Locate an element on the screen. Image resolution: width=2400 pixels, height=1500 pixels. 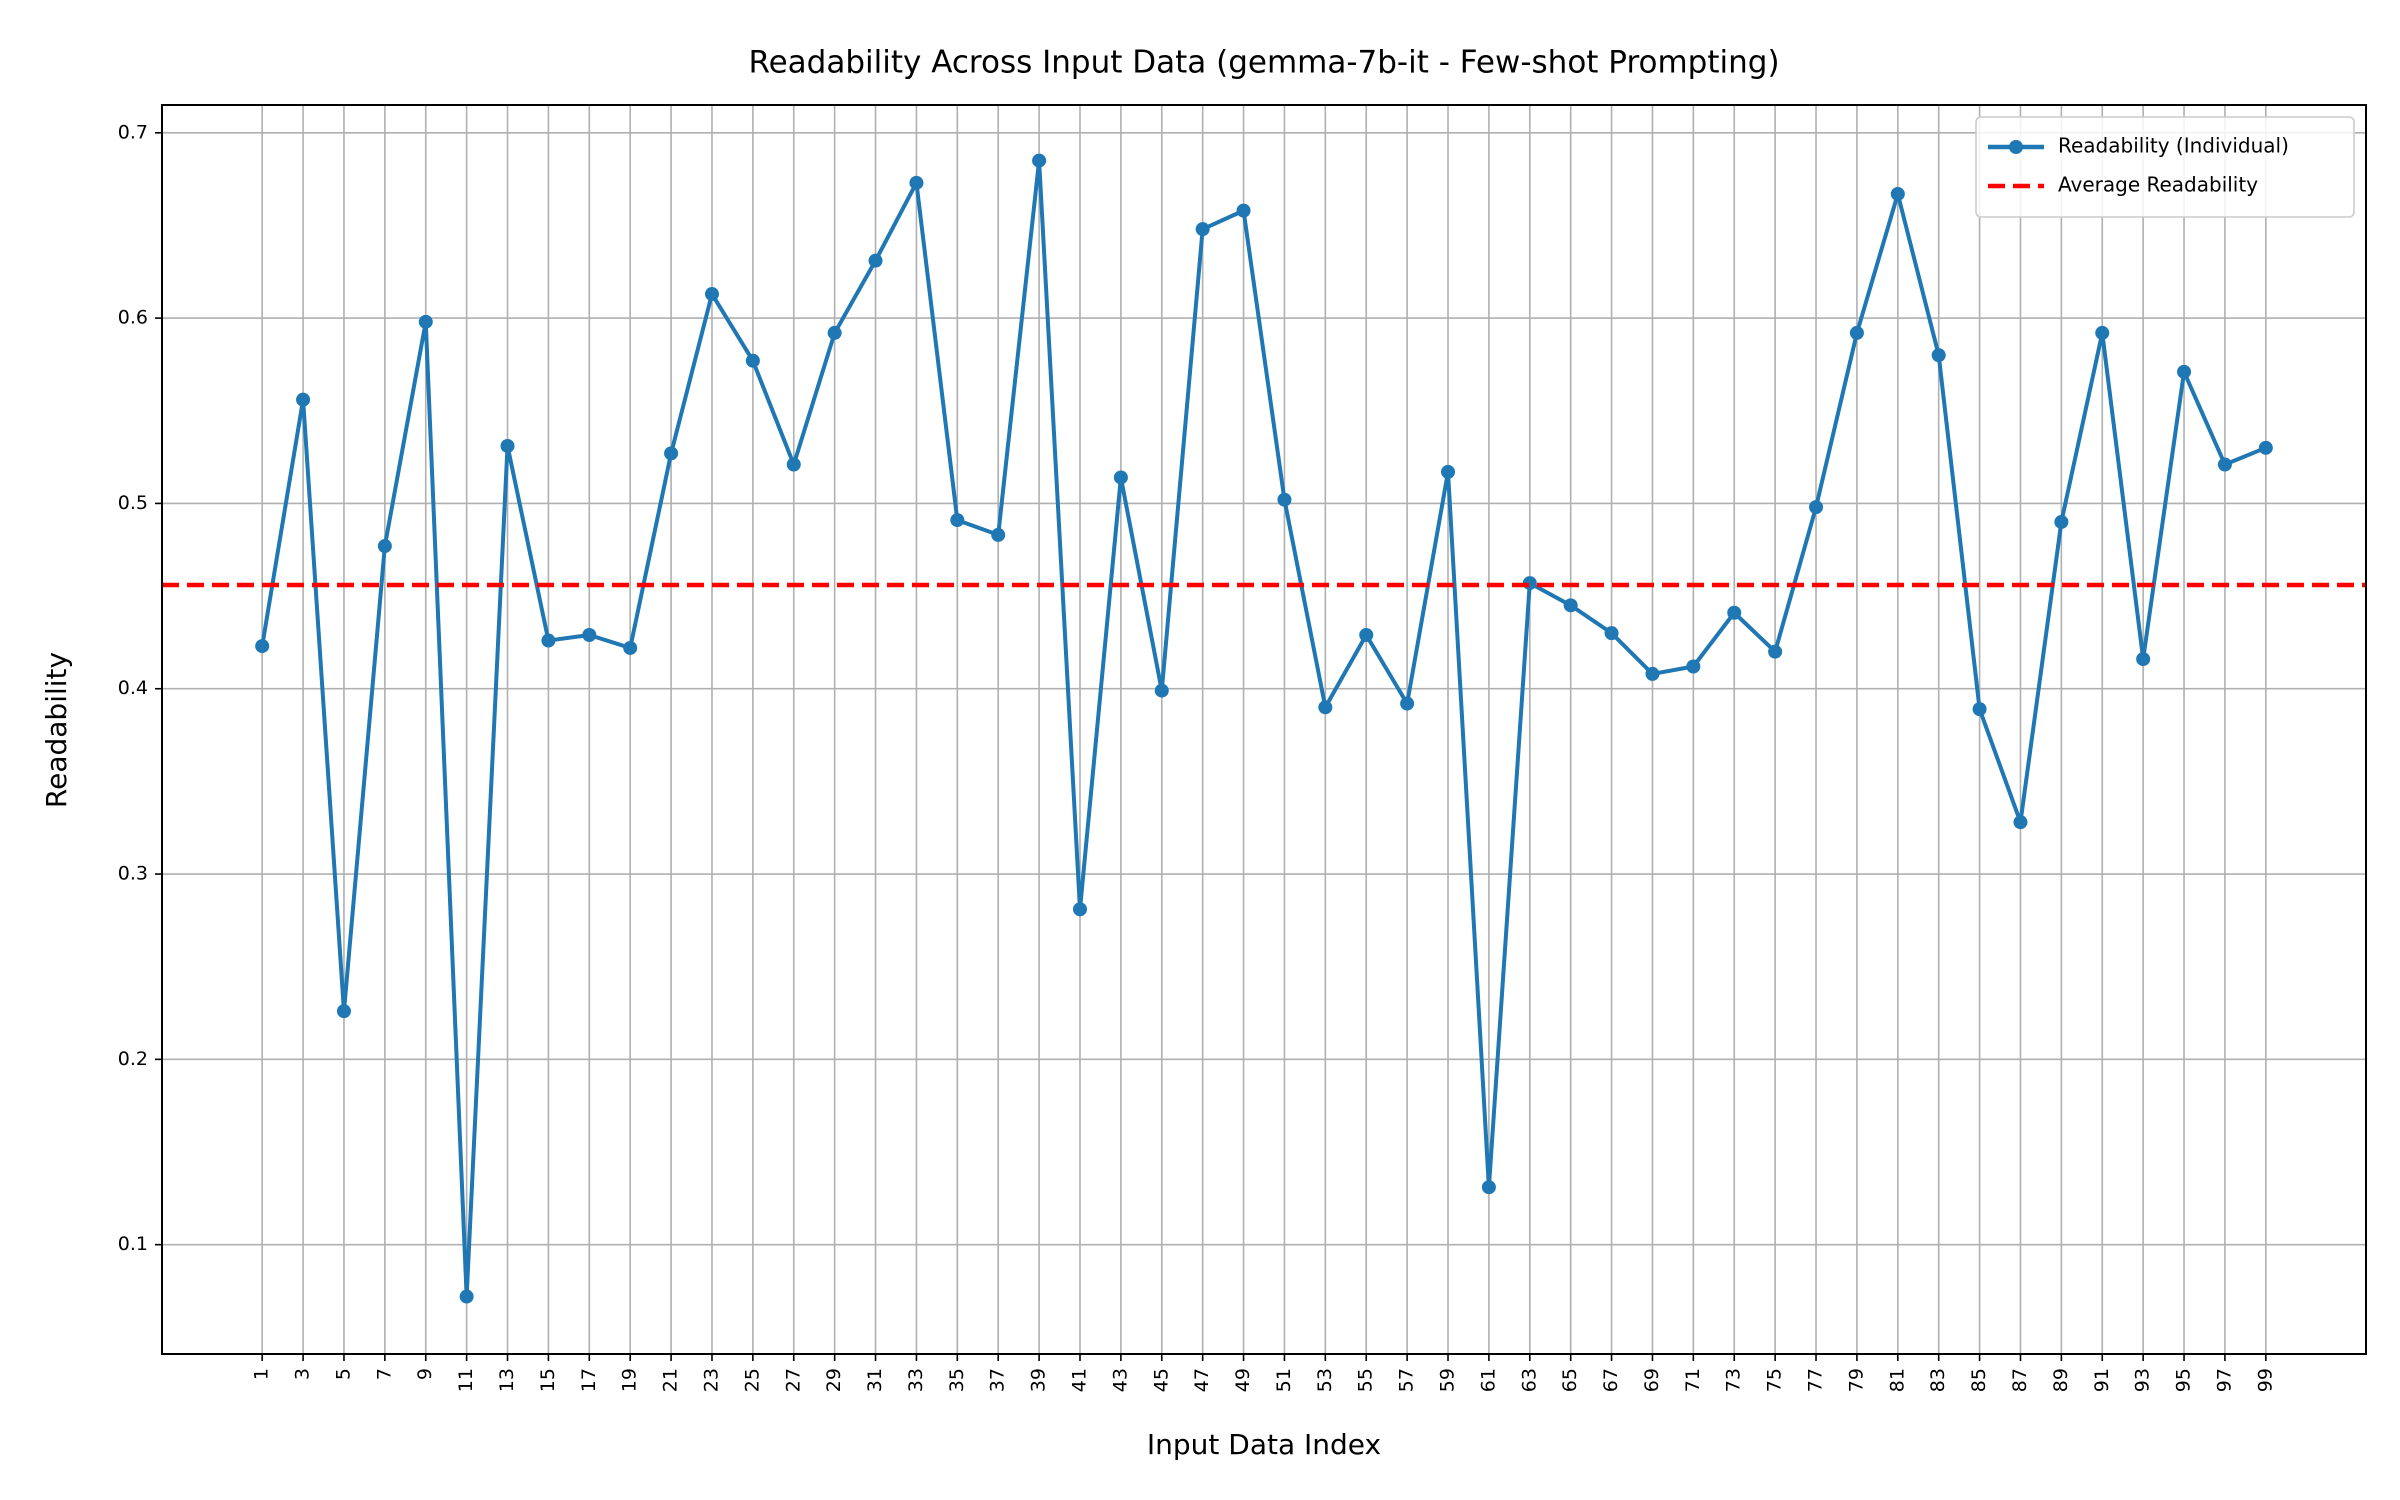
x-tick-label: 29 is located at coordinates (834, 1380).